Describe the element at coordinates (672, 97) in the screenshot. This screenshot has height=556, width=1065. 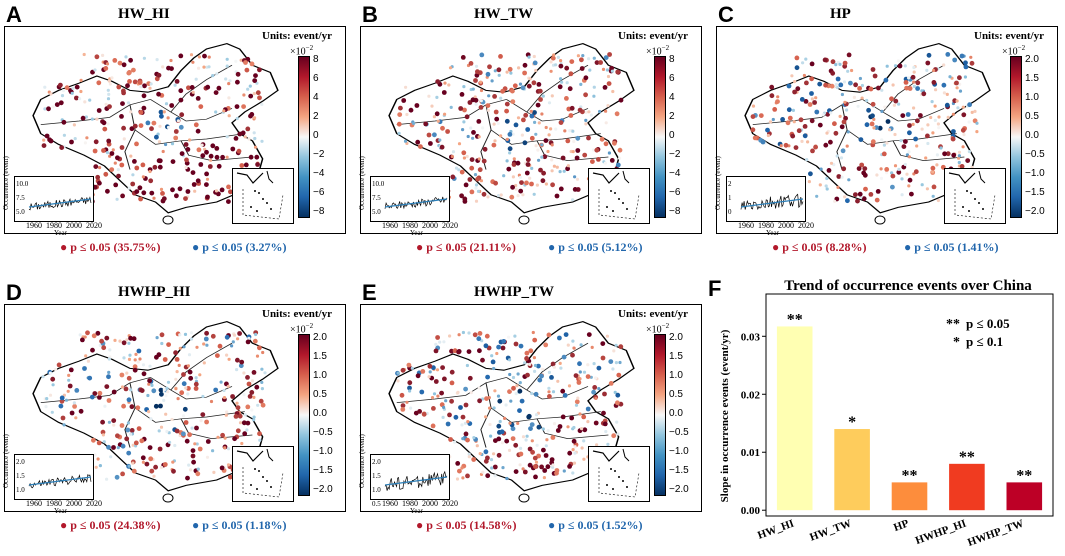
I see `colorbar-tick: 4` at that location.